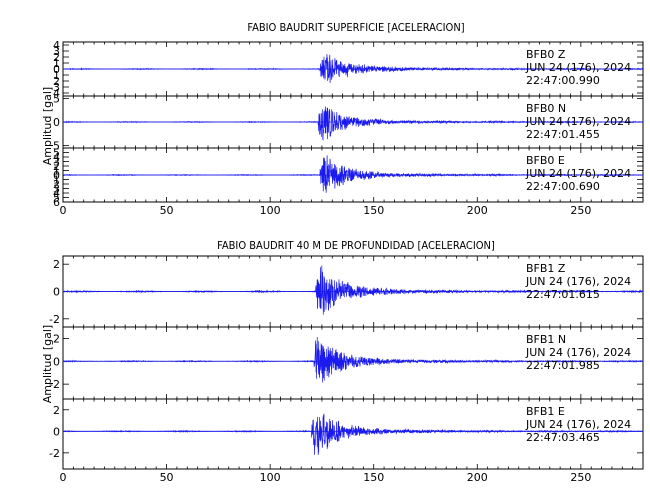 The image size is (650, 500). I want to click on station-component-label: BFB1 E, so click(545, 411).